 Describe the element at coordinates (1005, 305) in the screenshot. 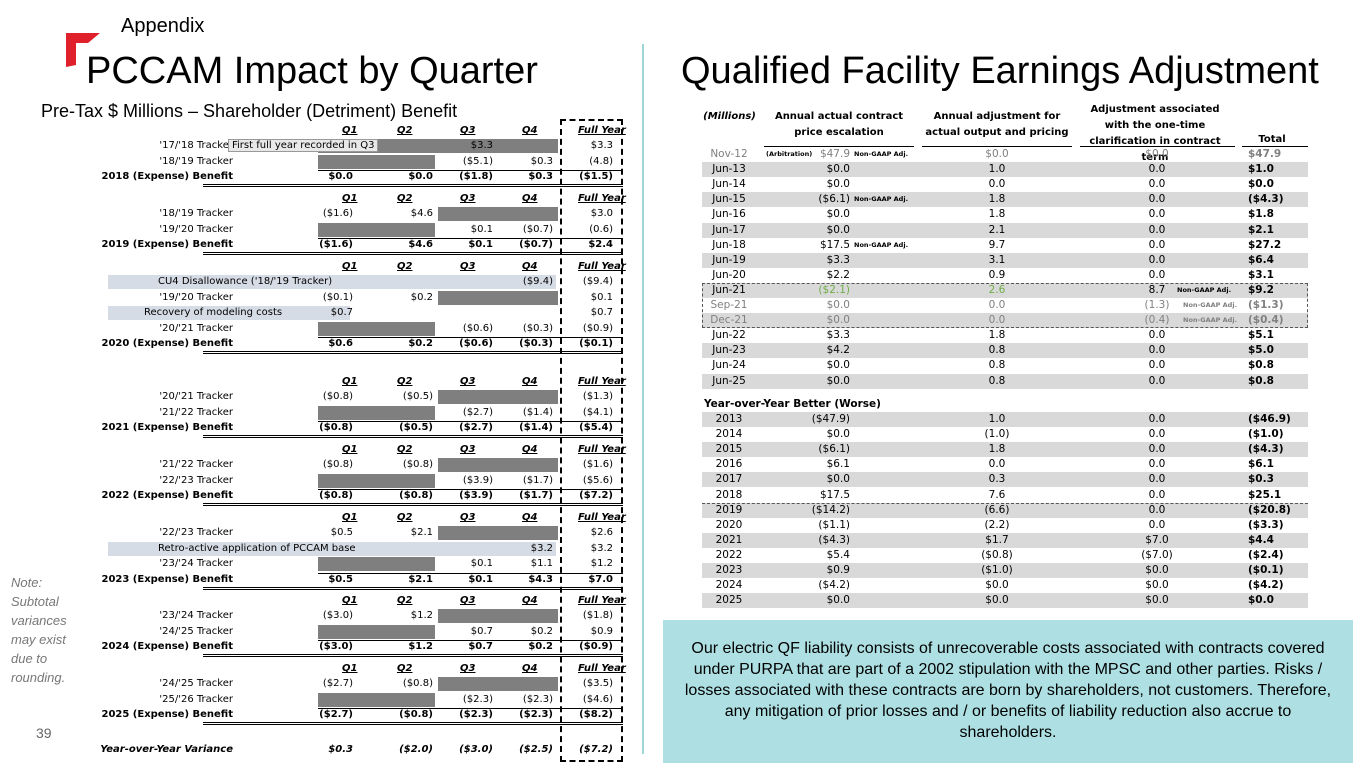

I see `jun21-dec21-highlight-box` at that location.